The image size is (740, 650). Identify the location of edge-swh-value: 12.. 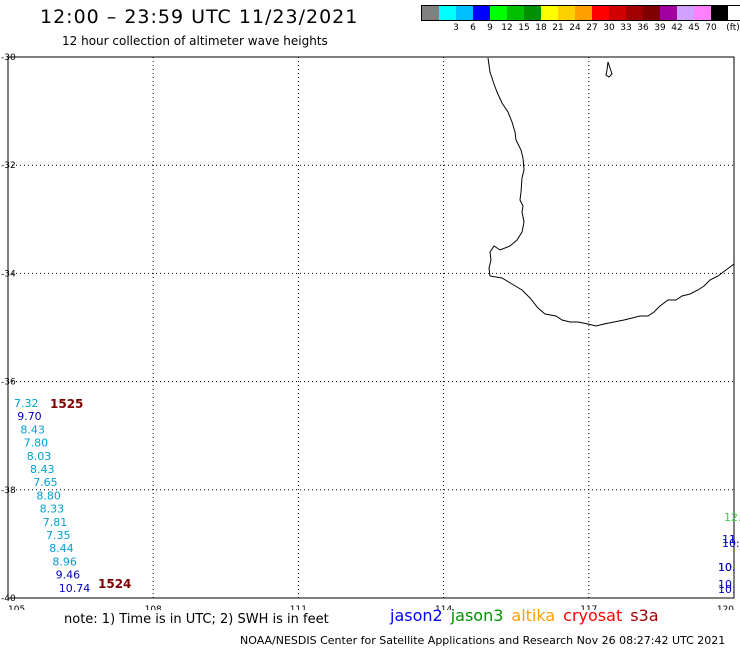
(732, 517).